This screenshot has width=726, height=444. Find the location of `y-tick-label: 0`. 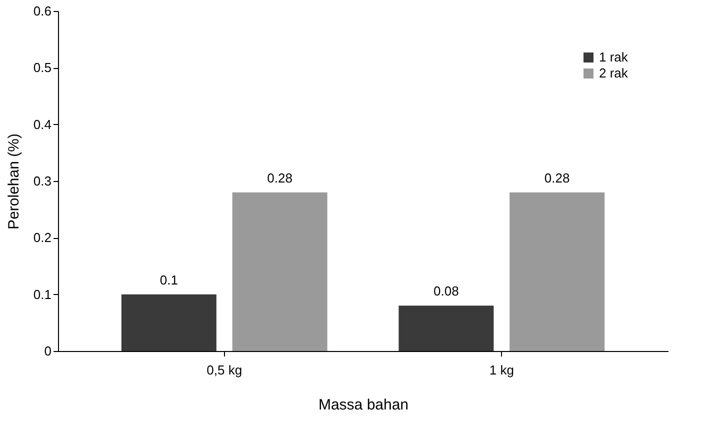

y-tick-label: 0 is located at coordinates (48, 351).